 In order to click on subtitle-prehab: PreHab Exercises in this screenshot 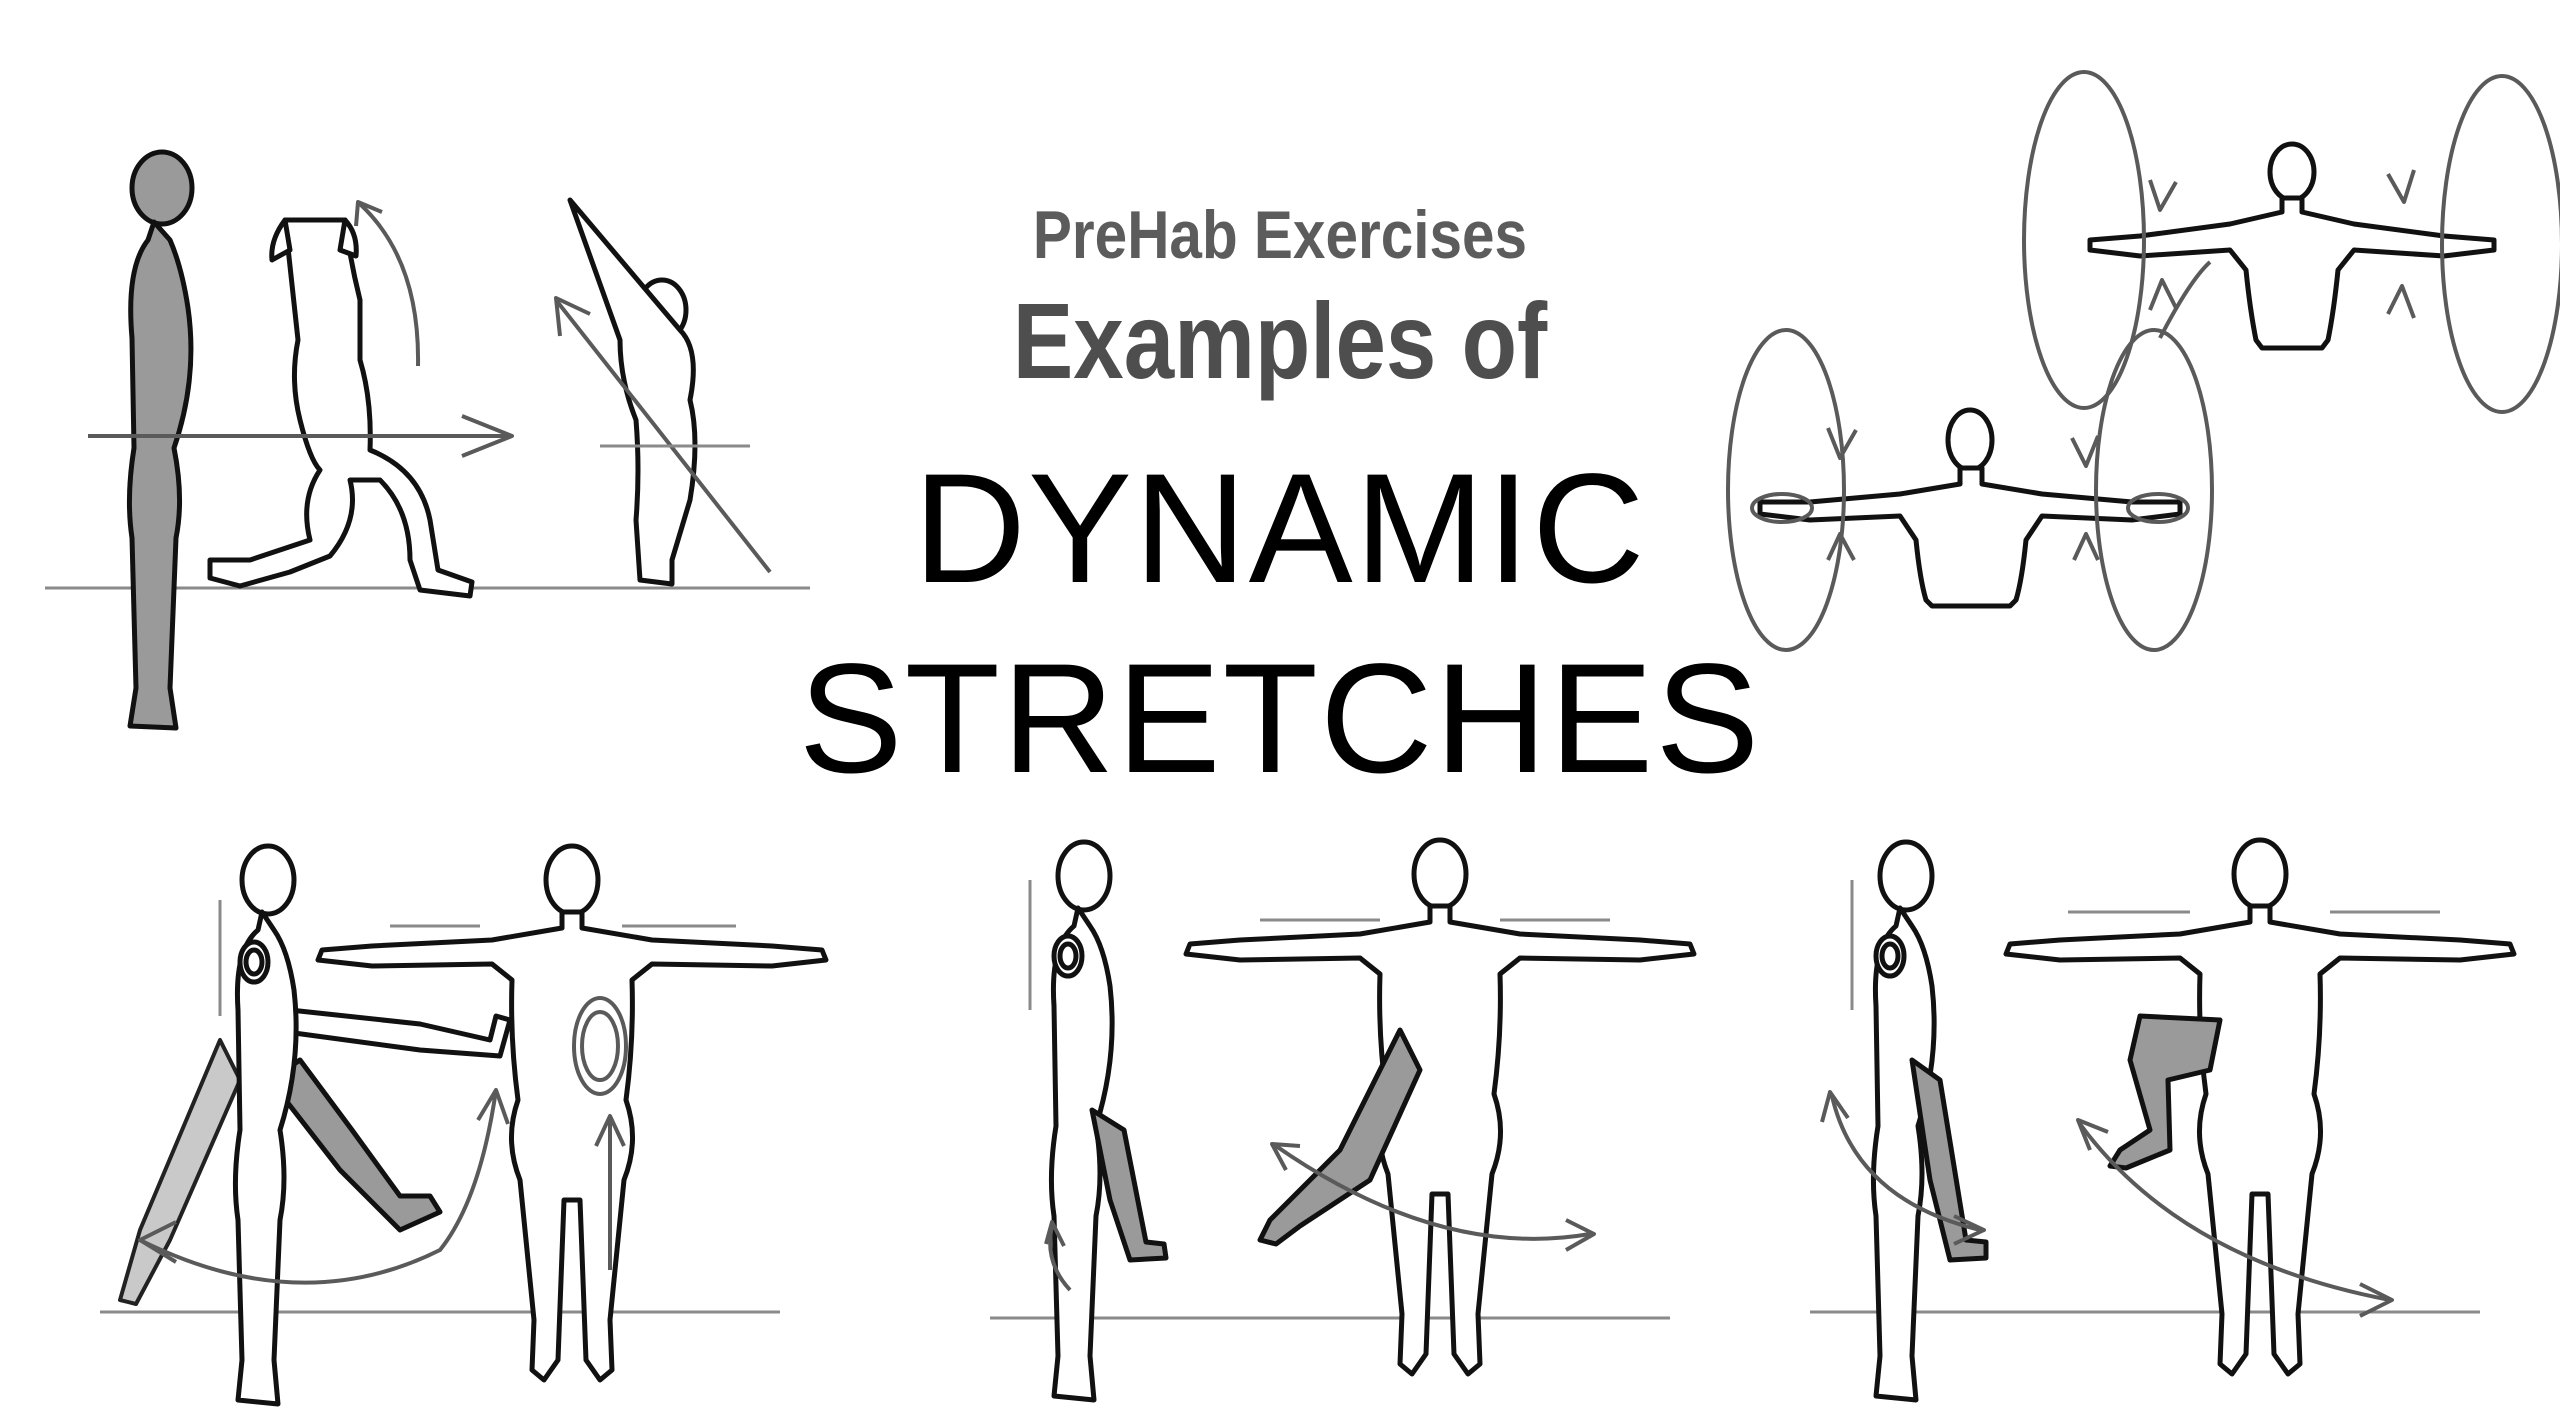, I will do `click(1280, 235)`.